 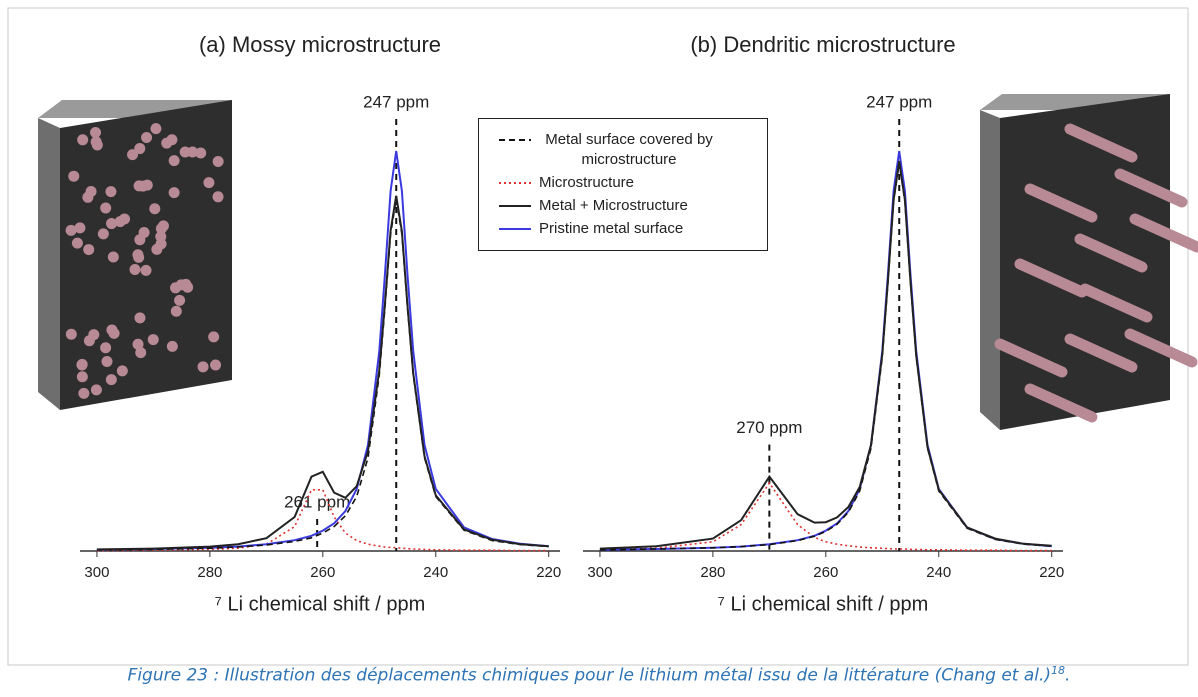 I want to click on legend-entry: Microstructure, so click(x=623, y=183).